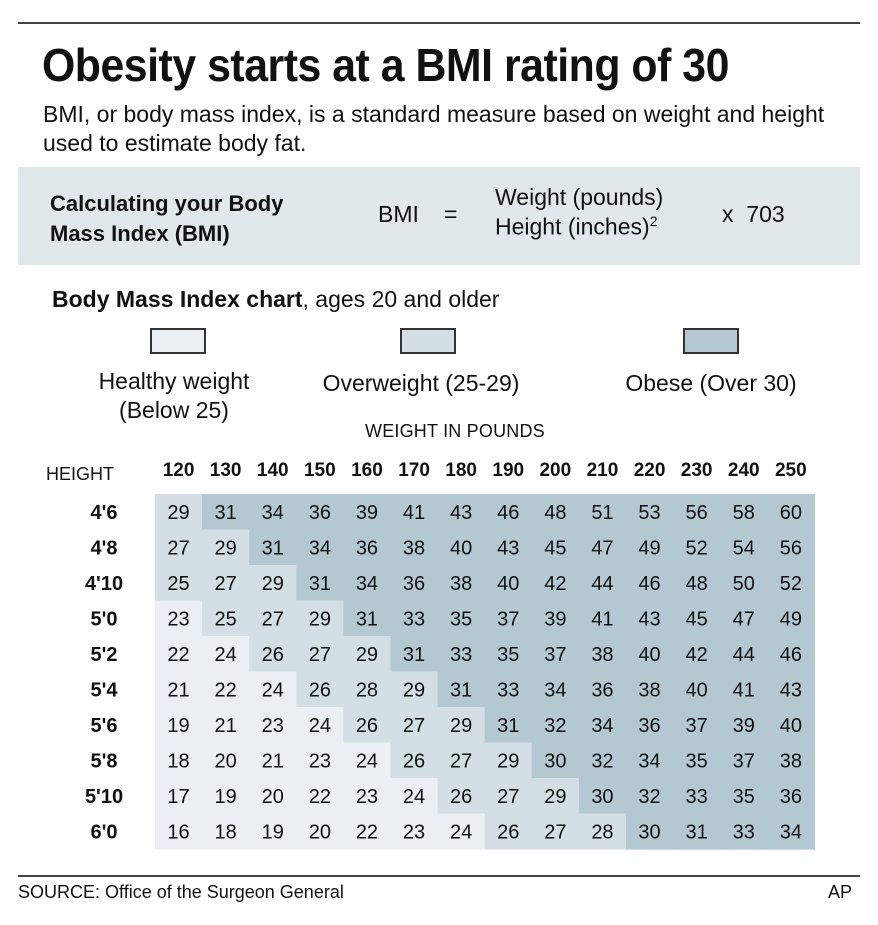 The height and width of the screenshot is (925, 878). Describe the element at coordinates (104, 584) in the screenshot. I see `row-header: 4'10` at that location.